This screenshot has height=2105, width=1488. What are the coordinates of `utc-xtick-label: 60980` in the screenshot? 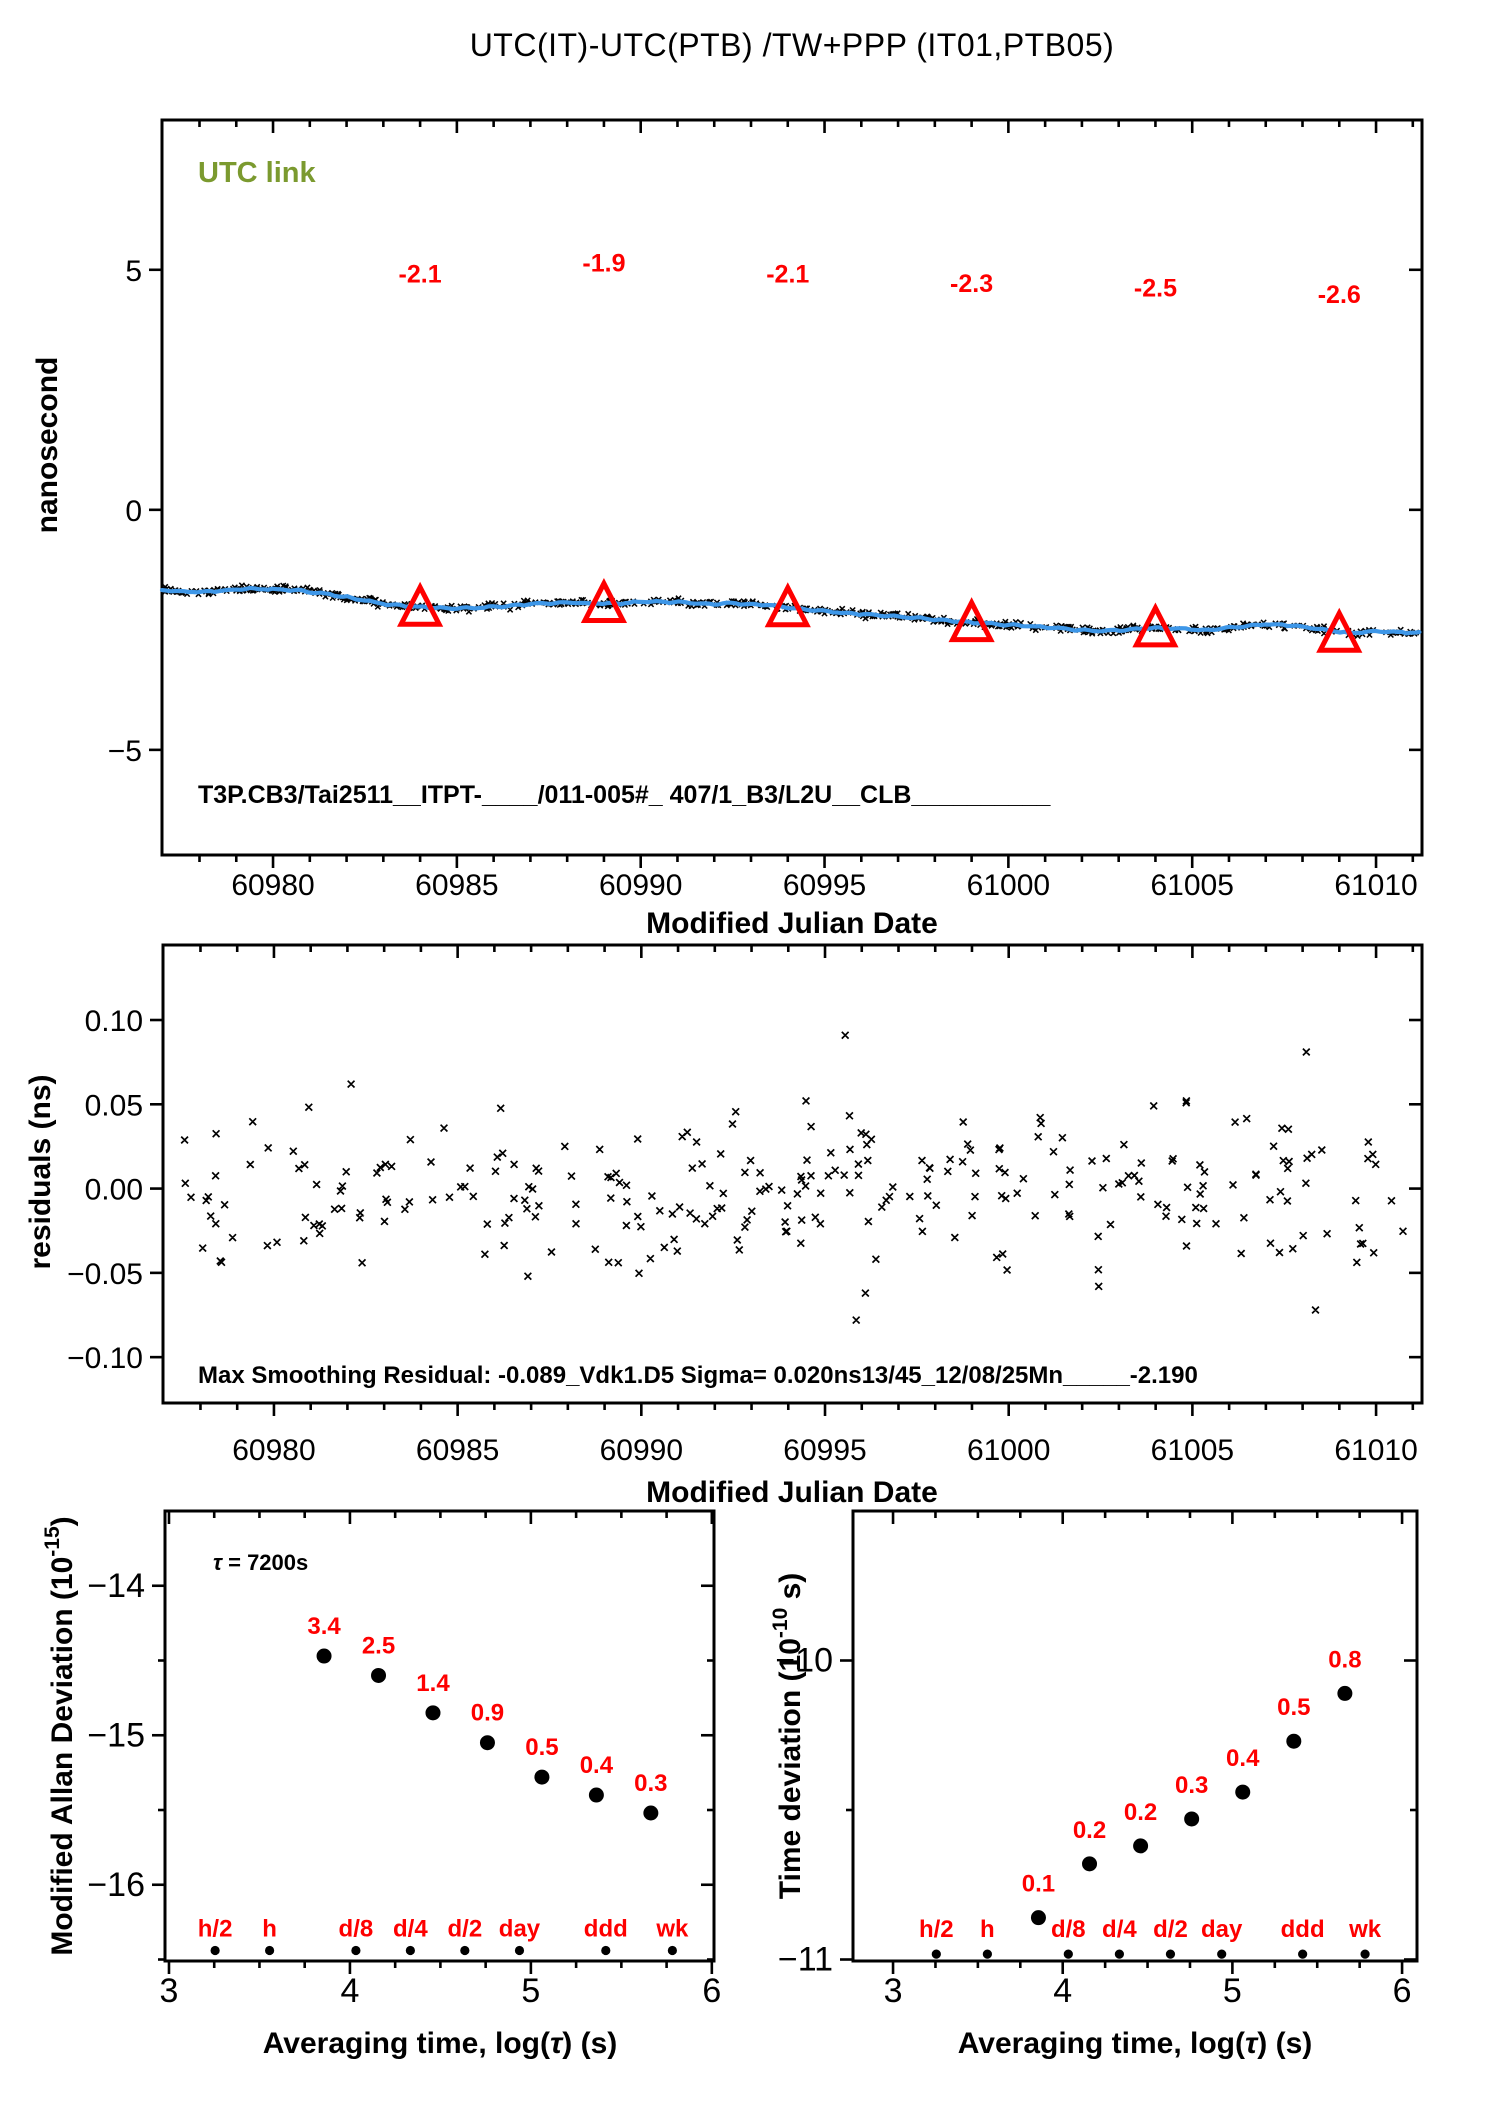 It's located at (272, 885).